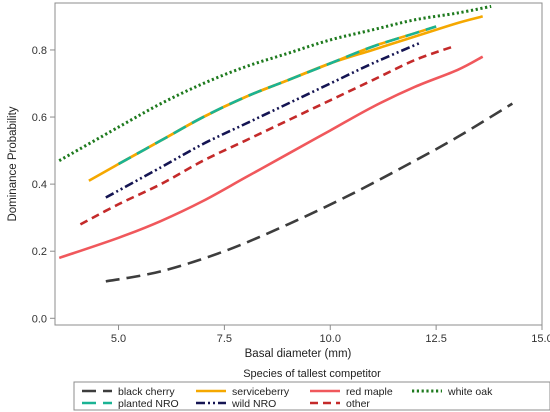  What do you see at coordinates (148, 404) in the screenshot?
I see `legend-label-planted-nro: planted NRO` at bounding box center [148, 404].